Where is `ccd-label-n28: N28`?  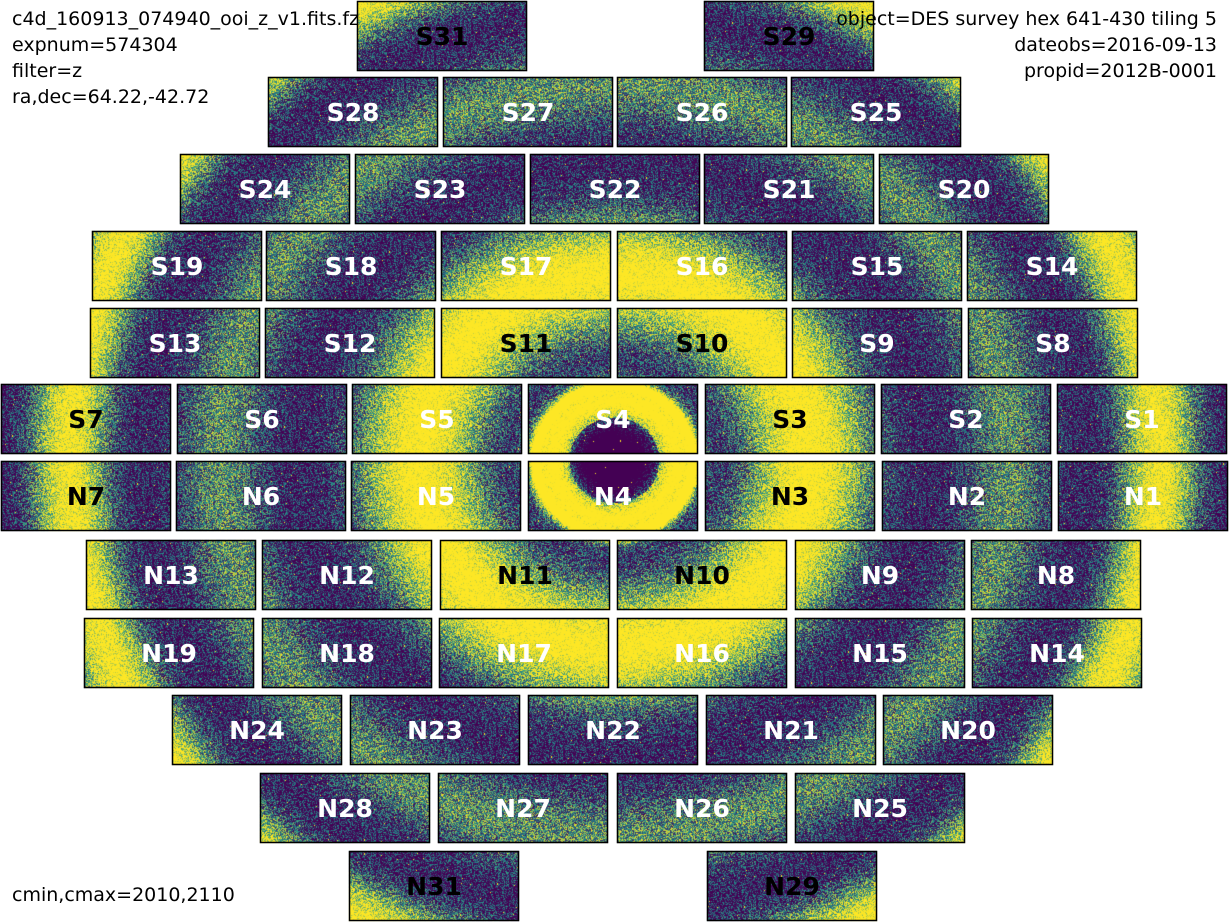
ccd-label-n28: N28 is located at coordinates (345, 808).